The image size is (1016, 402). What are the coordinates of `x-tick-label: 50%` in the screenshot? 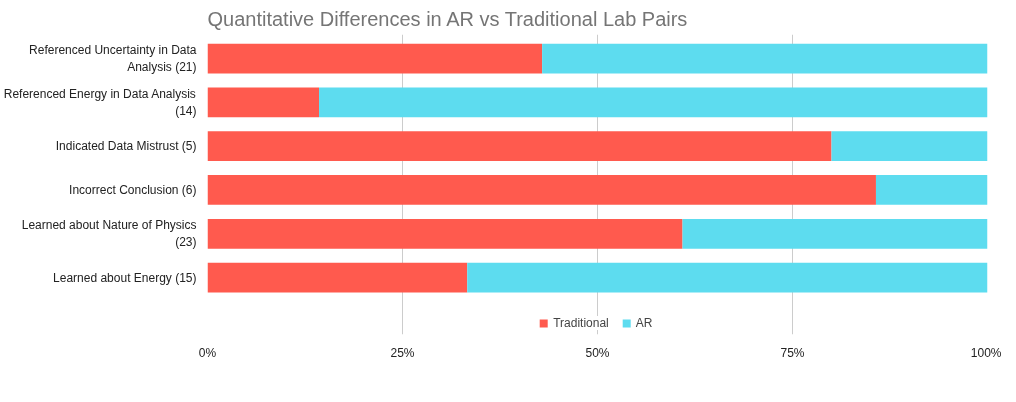 It's located at (597, 352).